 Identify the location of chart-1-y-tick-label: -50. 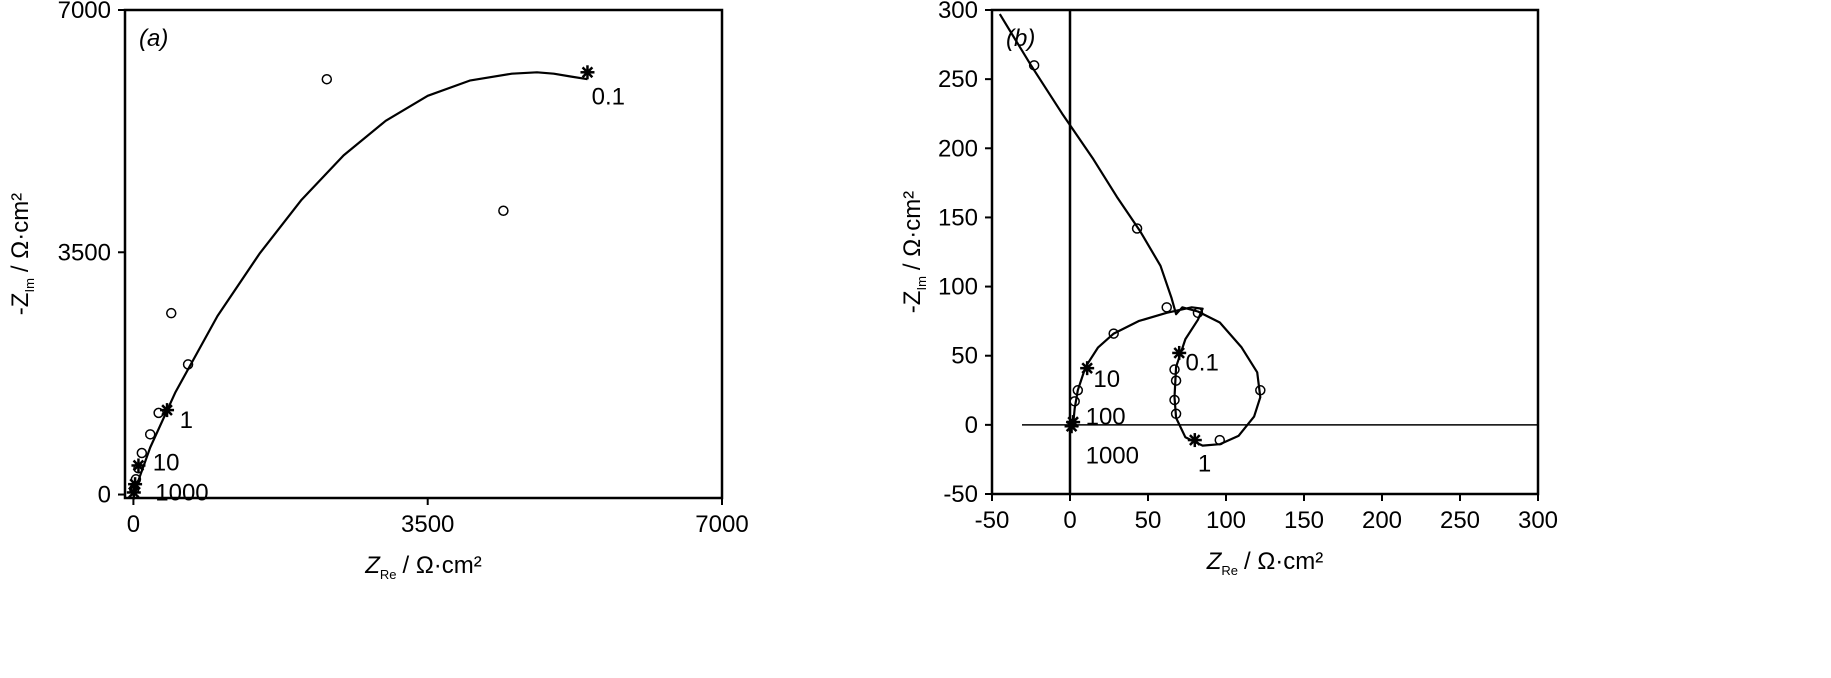
(960, 494).